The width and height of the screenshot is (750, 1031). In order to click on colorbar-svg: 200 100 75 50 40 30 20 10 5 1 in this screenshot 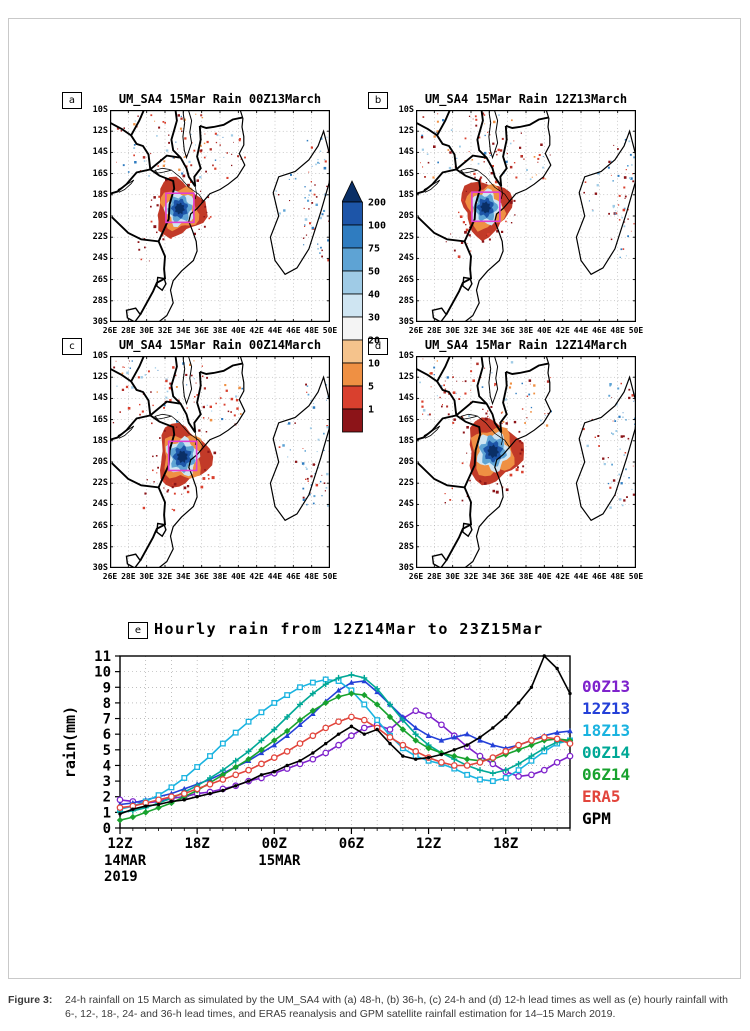, I will do `click(363, 306)`.